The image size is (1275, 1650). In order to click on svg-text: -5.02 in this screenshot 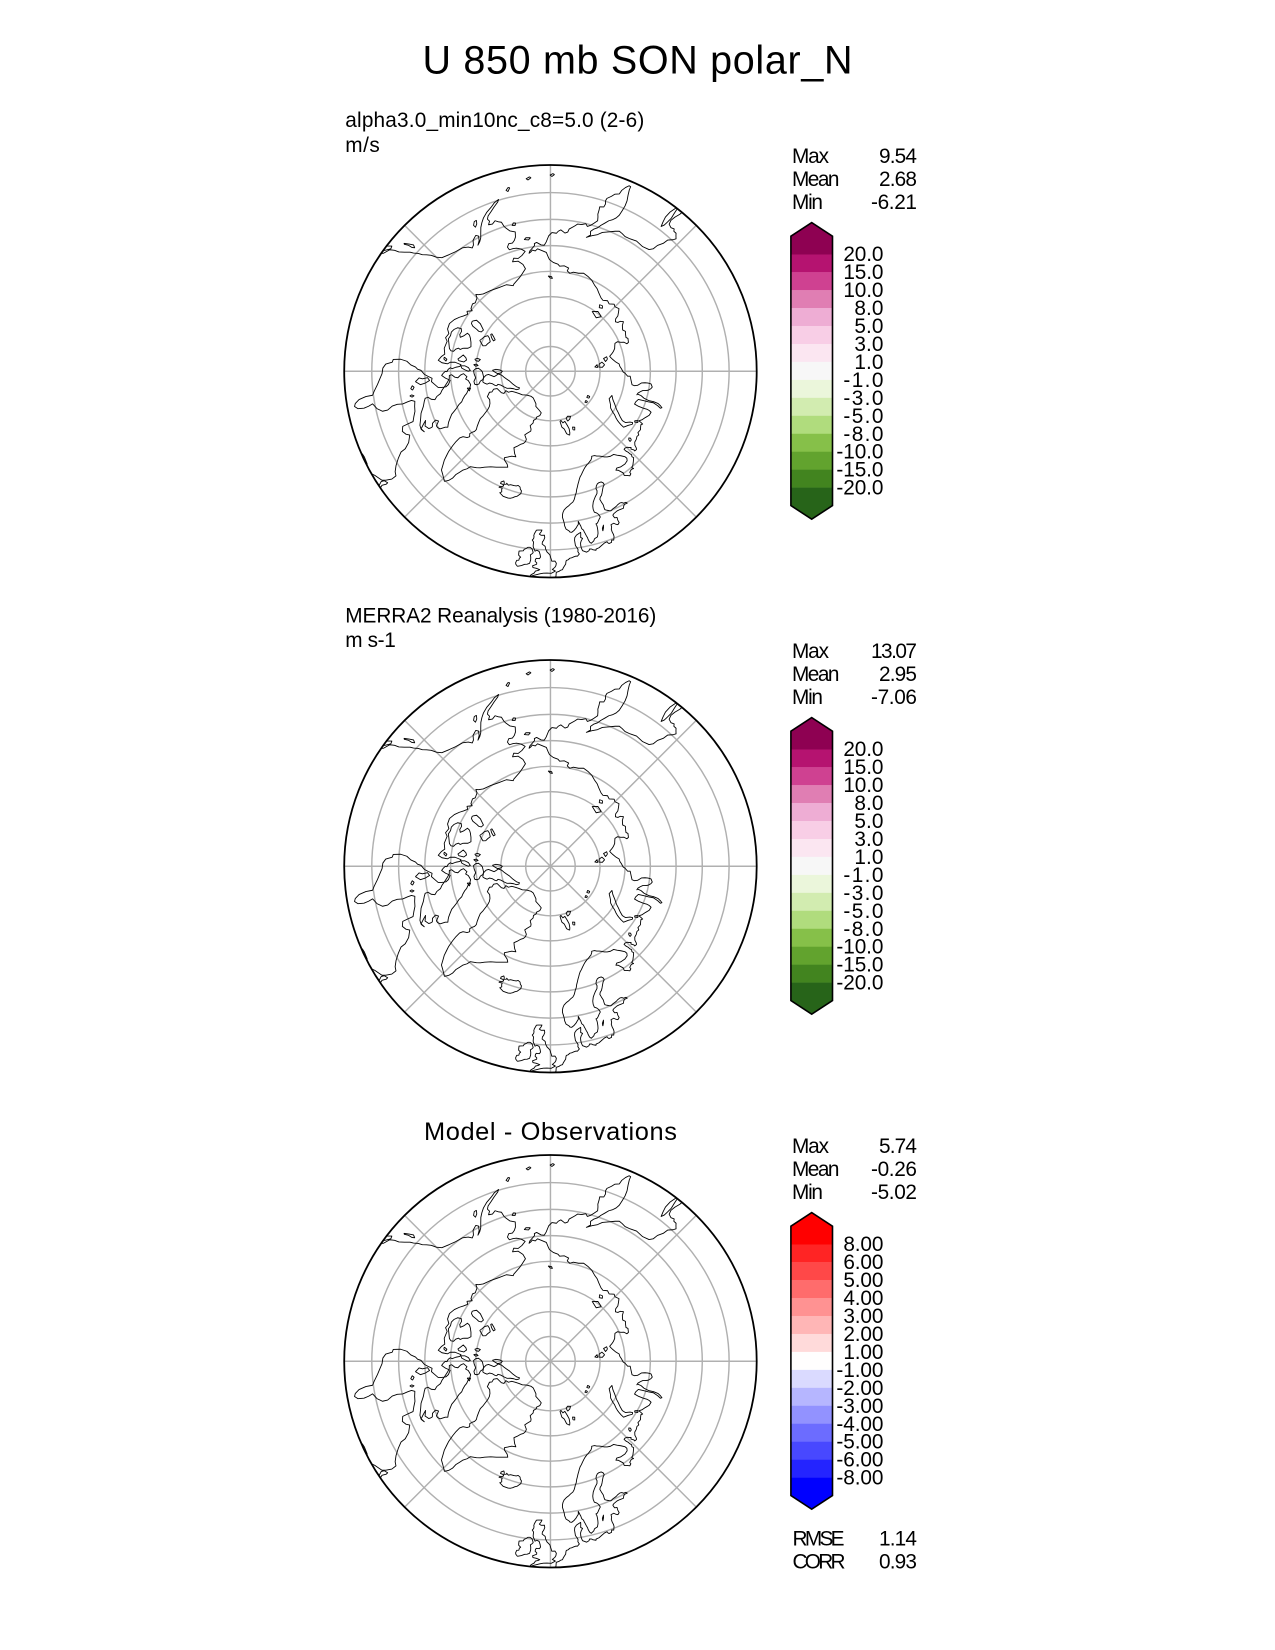, I will do `click(894, 1192)`.